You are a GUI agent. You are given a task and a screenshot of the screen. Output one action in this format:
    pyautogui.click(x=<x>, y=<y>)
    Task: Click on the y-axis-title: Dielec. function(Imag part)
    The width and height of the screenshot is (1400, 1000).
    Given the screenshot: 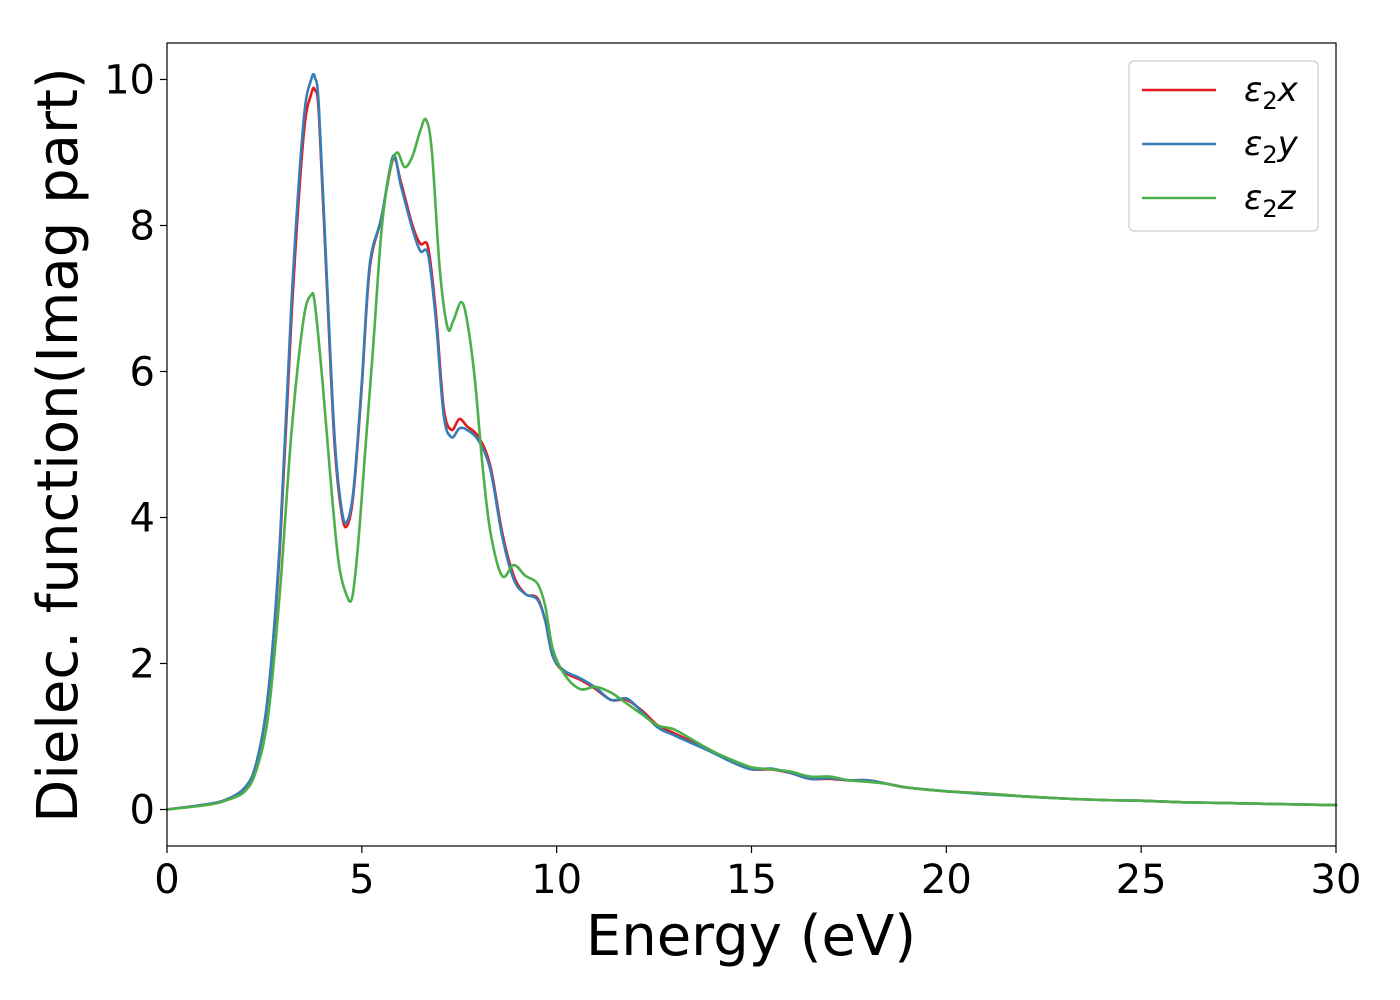 What is the action you would take?
    pyautogui.click(x=58, y=445)
    